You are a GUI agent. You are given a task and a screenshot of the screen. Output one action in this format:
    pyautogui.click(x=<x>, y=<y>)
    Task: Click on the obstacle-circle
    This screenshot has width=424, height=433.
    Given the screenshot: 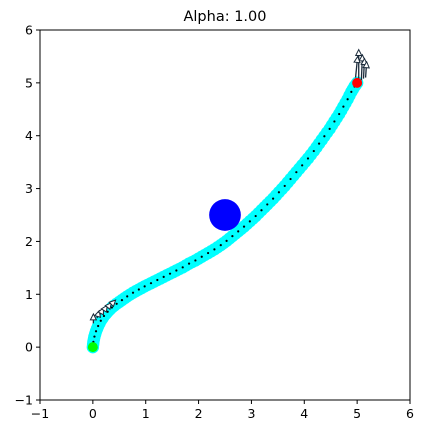 What is the action you would take?
    pyautogui.click(x=225, y=215)
    